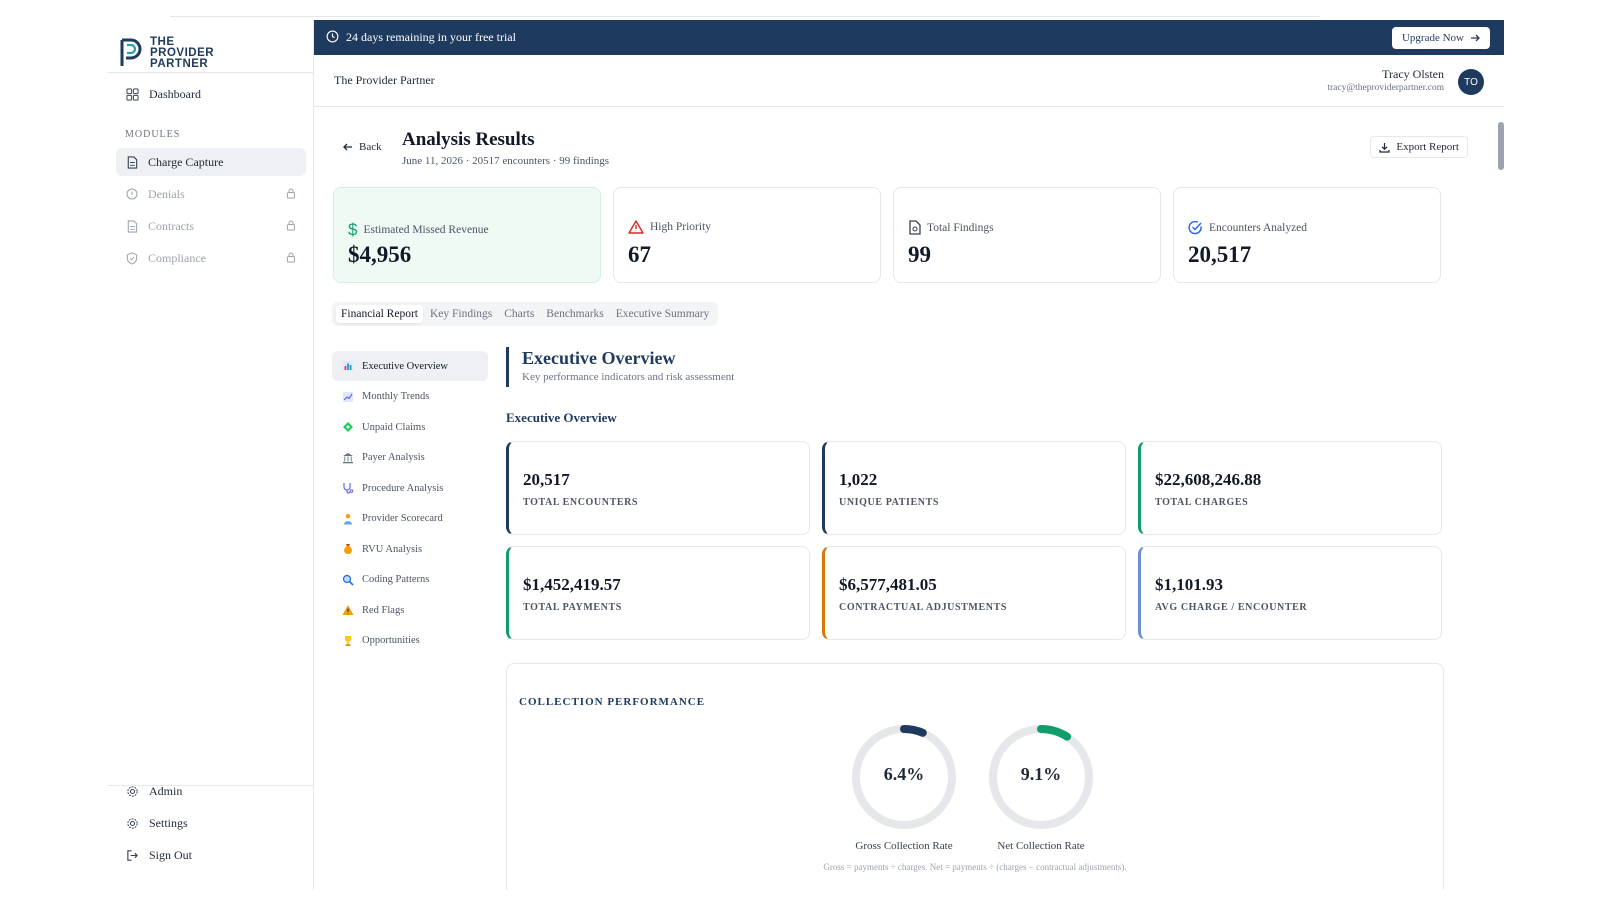 The width and height of the screenshot is (1600, 900). What do you see at coordinates (1041, 787) in the screenshot?
I see `gauge-net-collection-rate: 9.1% Net Collection Rate` at bounding box center [1041, 787].